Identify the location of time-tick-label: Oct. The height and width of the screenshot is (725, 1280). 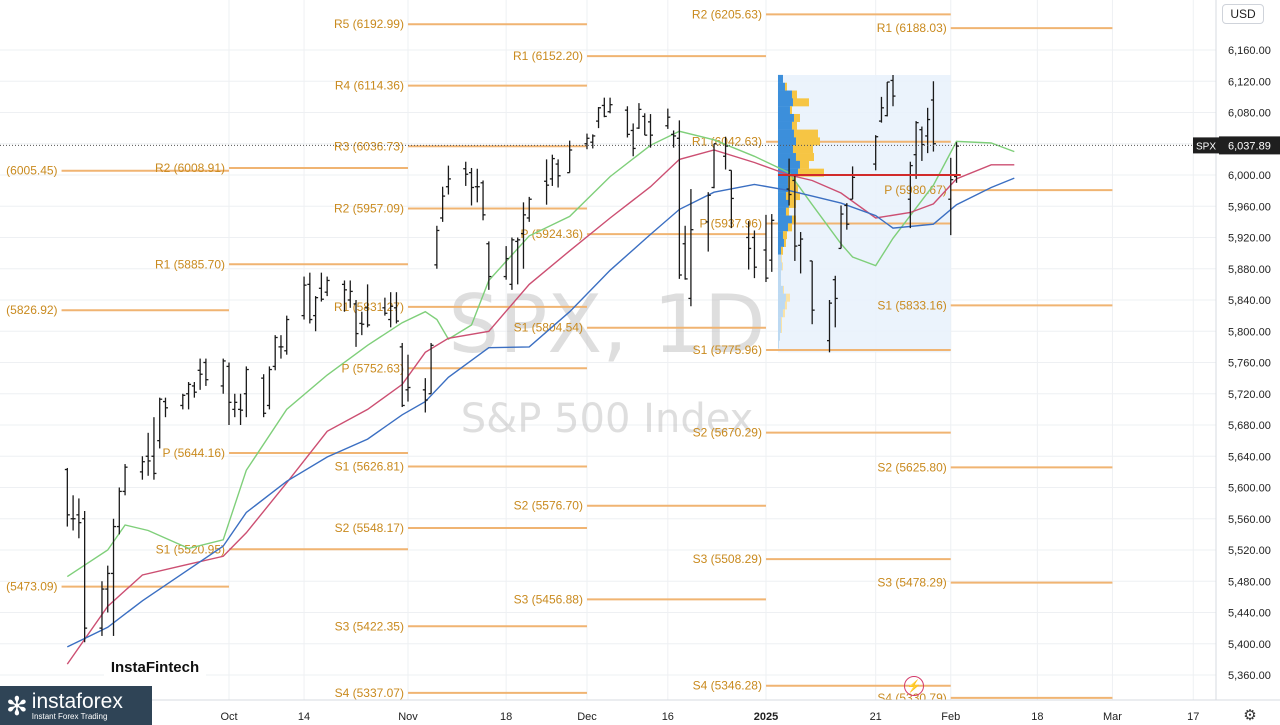
(228, 717).